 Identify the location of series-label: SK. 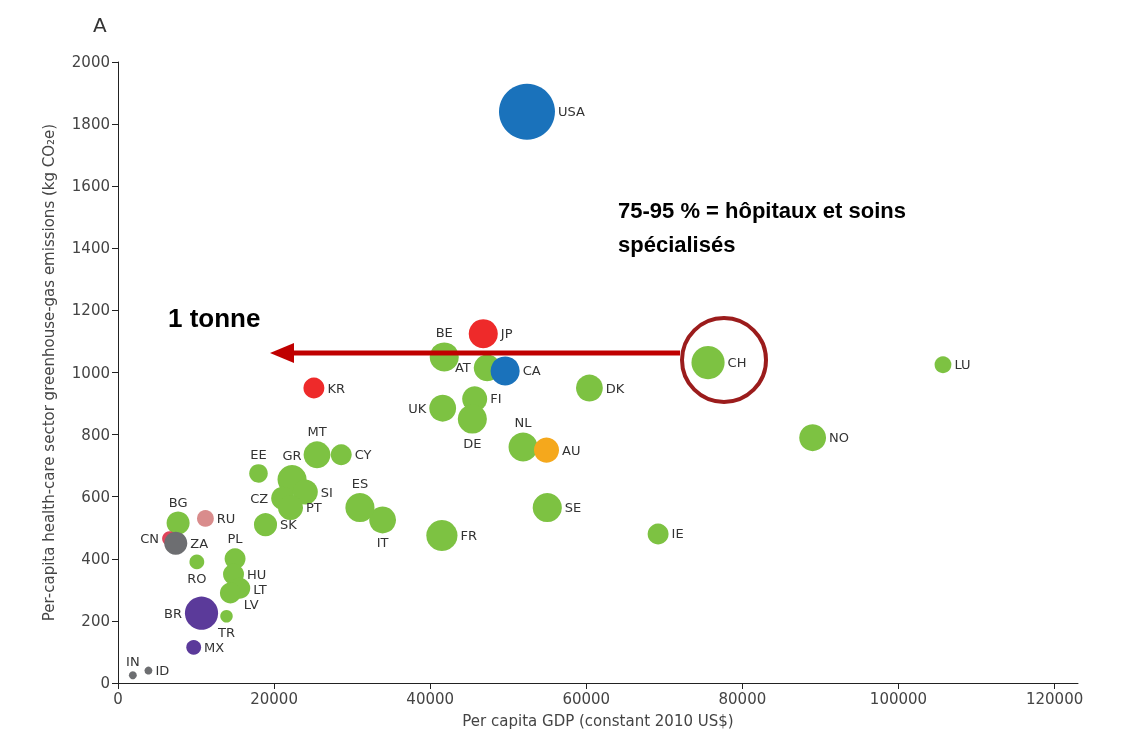
(289, 525).